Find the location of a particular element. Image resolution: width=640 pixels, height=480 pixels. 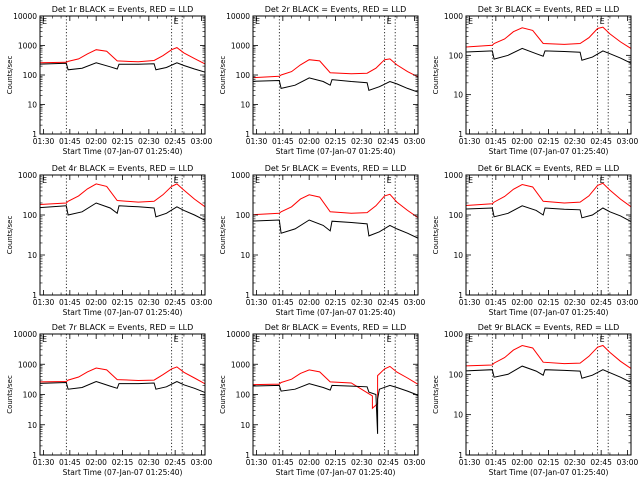

panel-title: Det 2r BLACK = Events, RED = LLD is located at coordinates (336, 9).